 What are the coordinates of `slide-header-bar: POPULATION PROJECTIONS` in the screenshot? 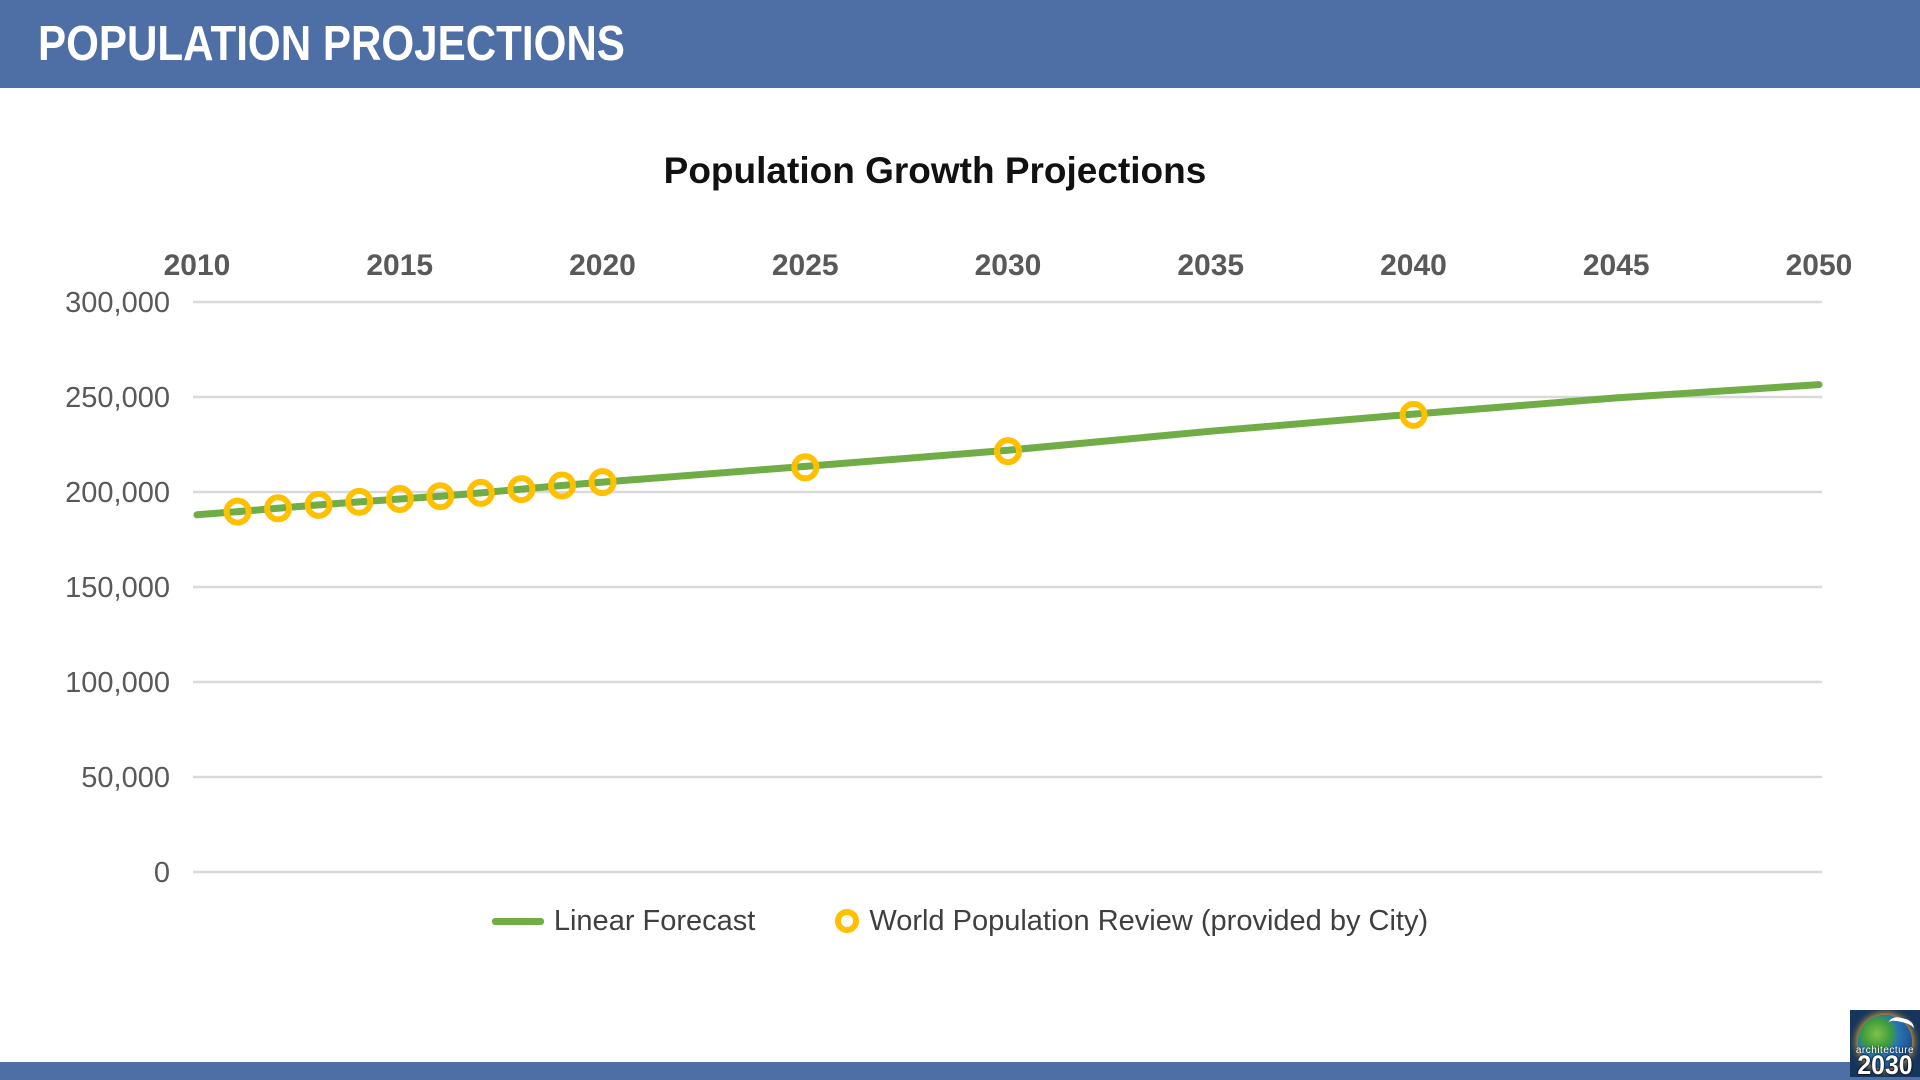 It's located at (960, 44).